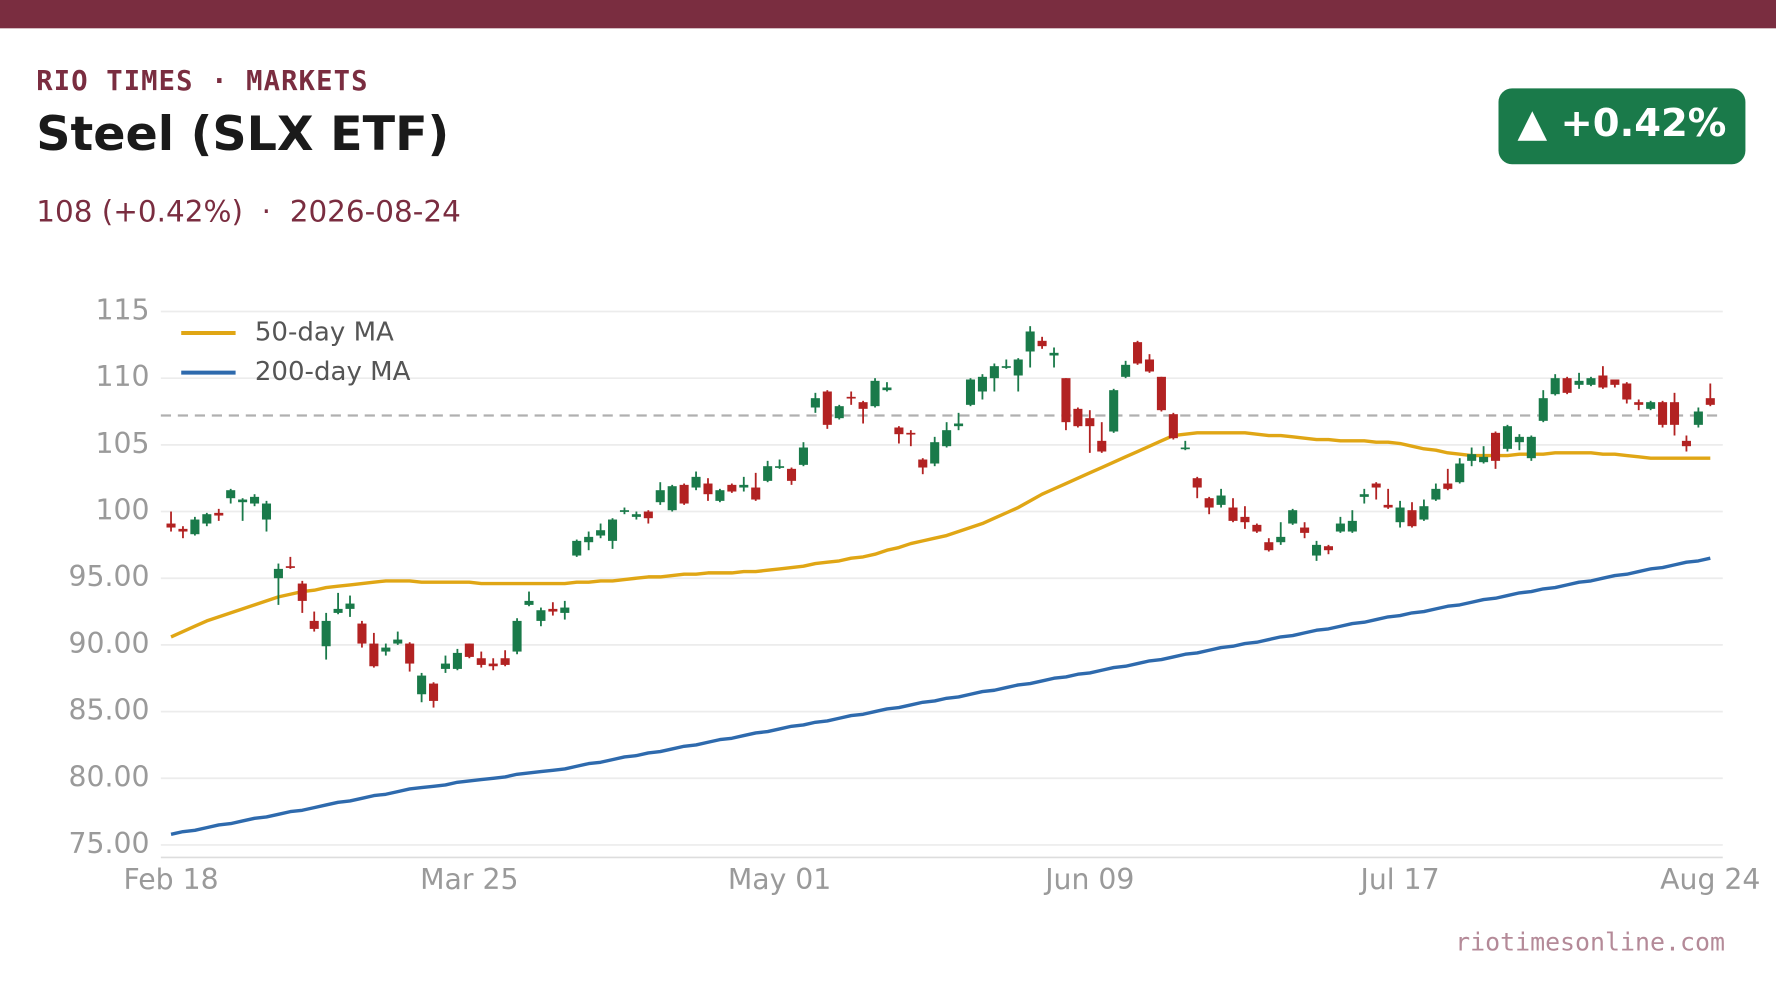 The width and height of the screenshot is (1776, 999). What do you see at coordinates (1398, 879) in the screenshot?
I see `x-tick-label: Jul 17` at bounding box center [1398, 879].